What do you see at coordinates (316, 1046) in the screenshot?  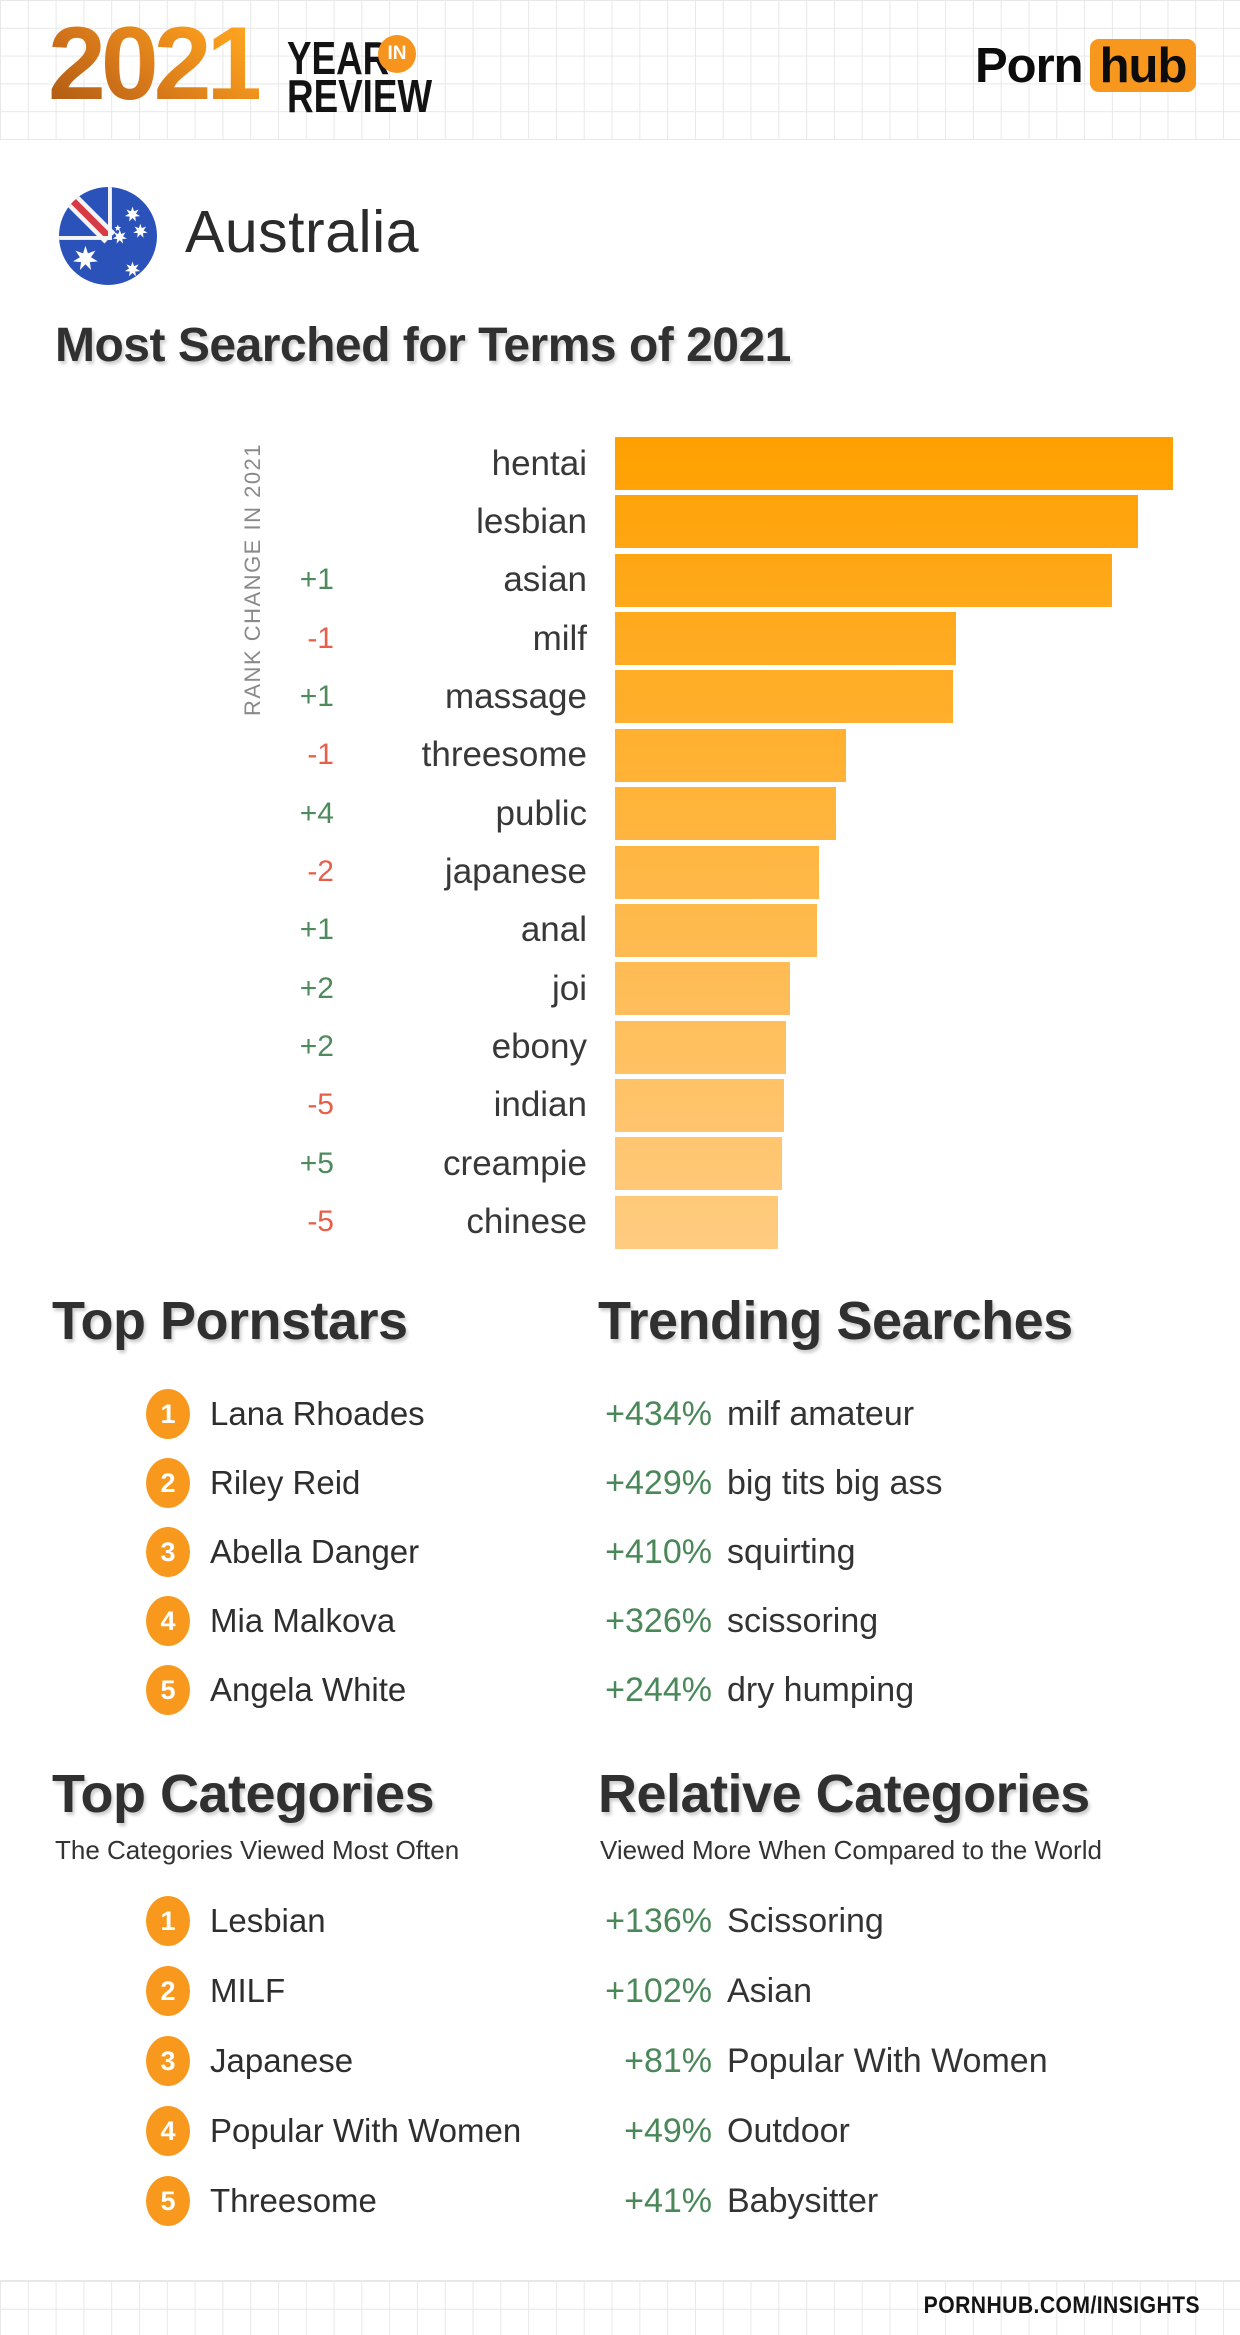 I see `rank-change-label: +2` at bounding box center [316, 1046].